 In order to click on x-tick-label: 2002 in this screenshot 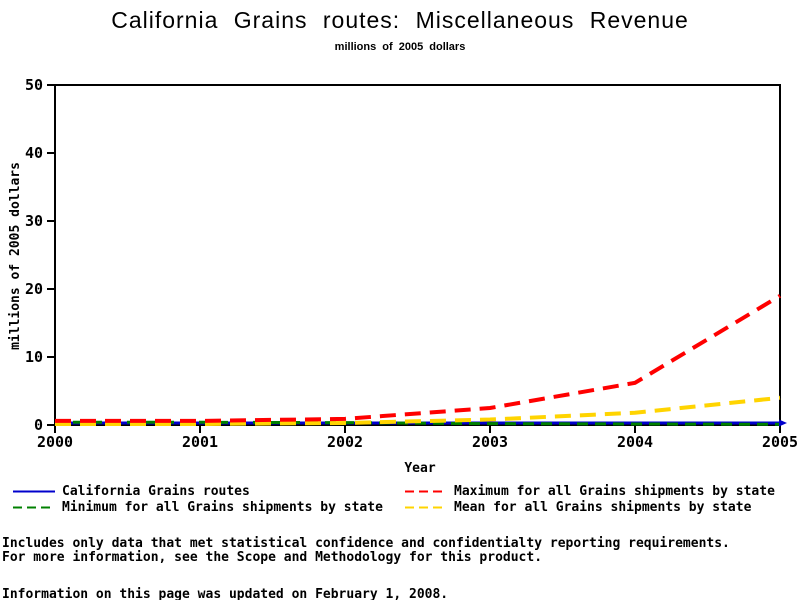, I will do `click(345, 442)`.